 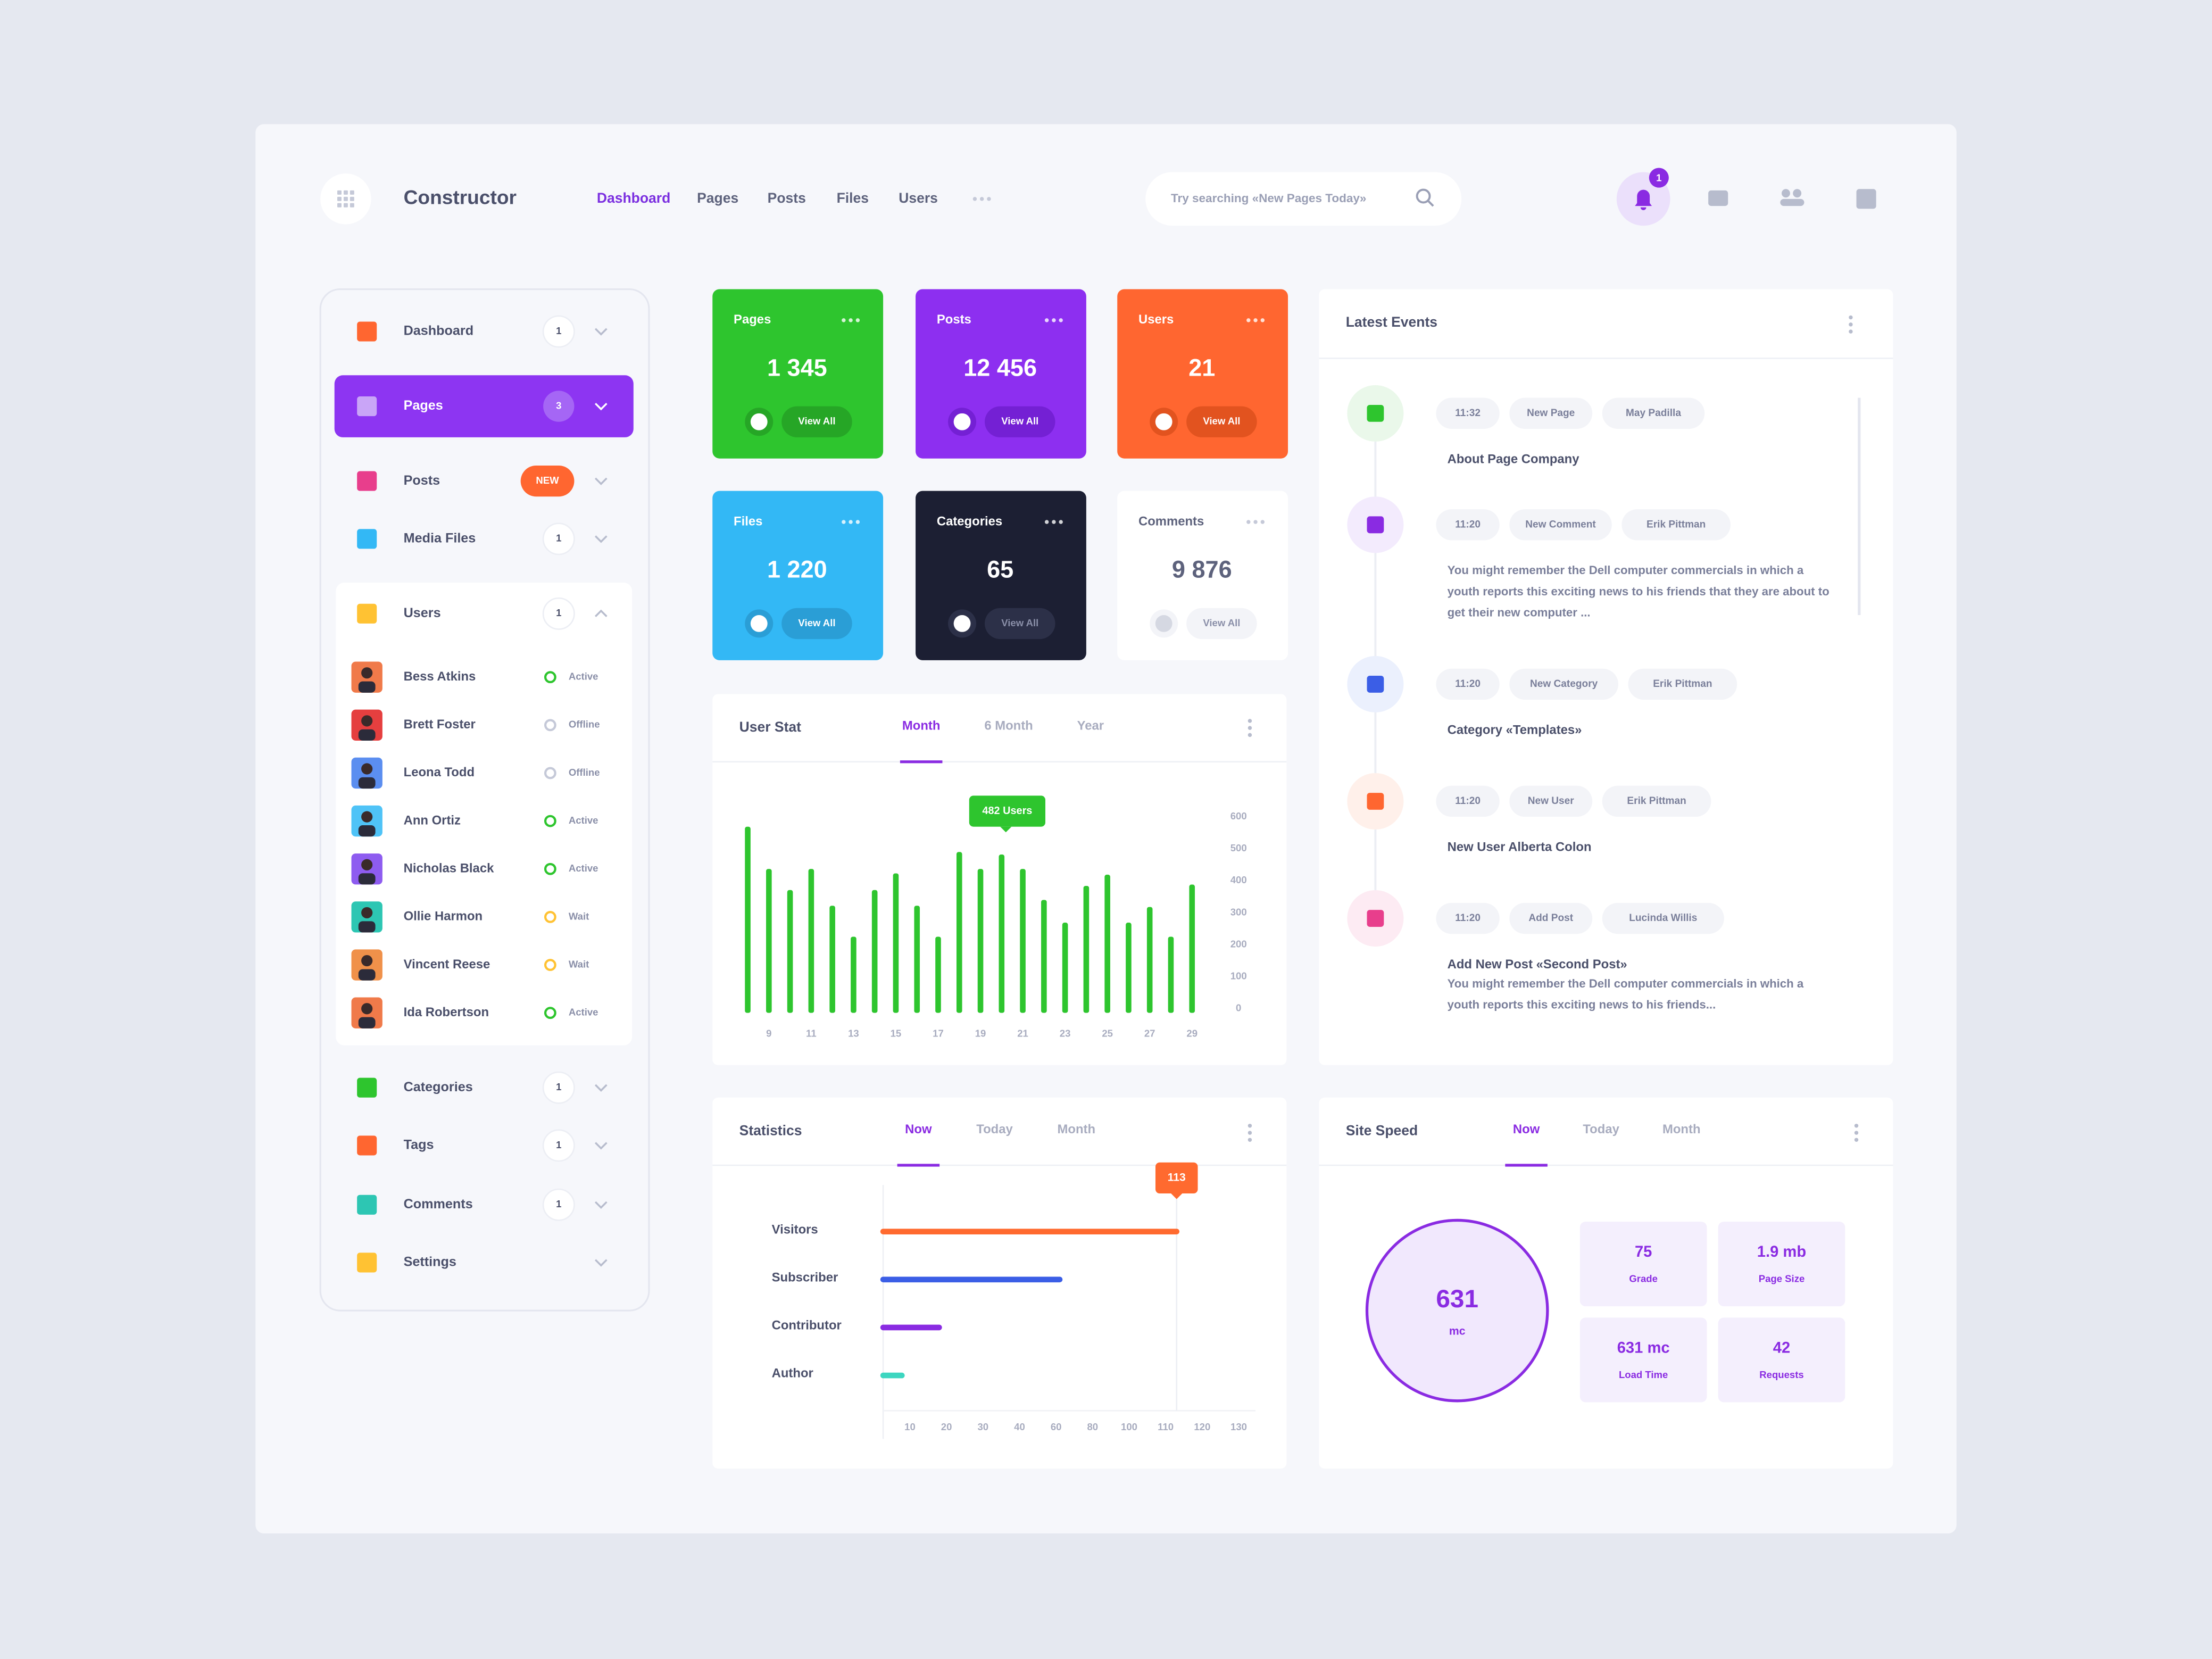 I want to click on users-card, so click(x=485, y=814).